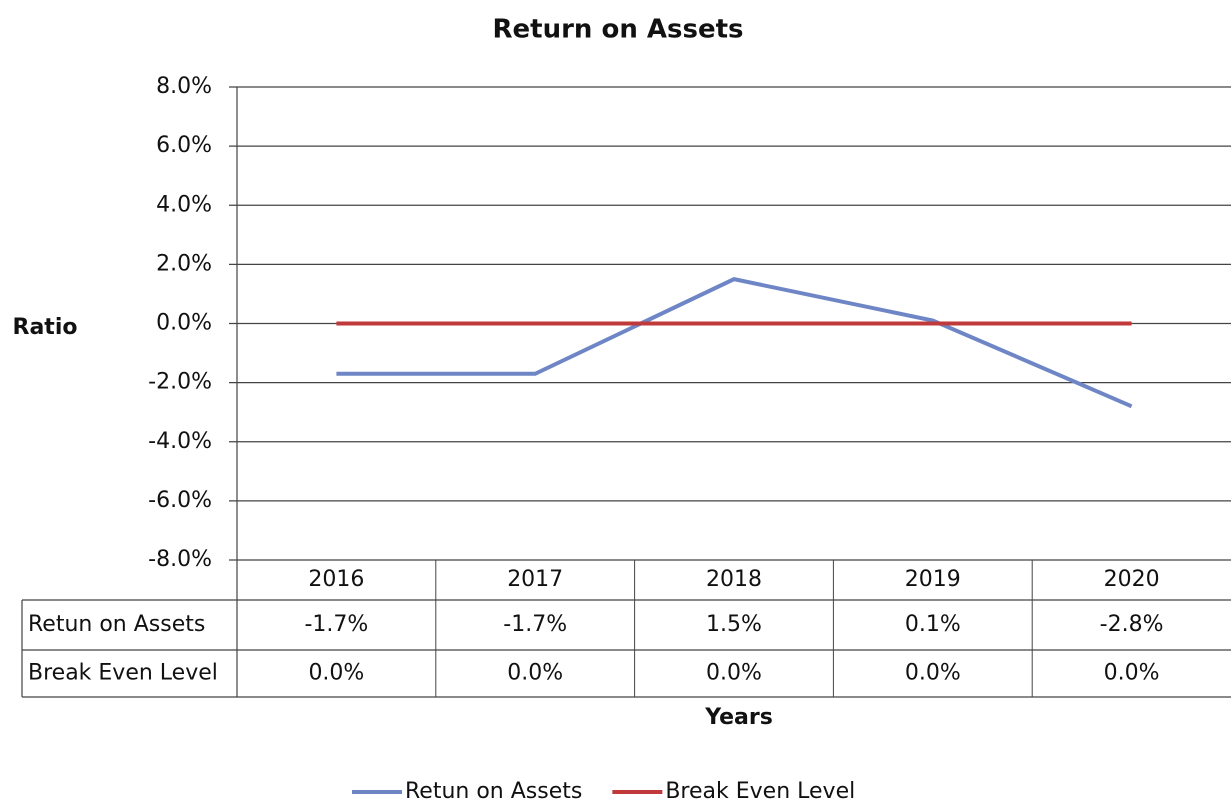 The height and width of the screenshot is (803, 1232). I want to click on table-cell: -2.8%, so click(1132, 624).